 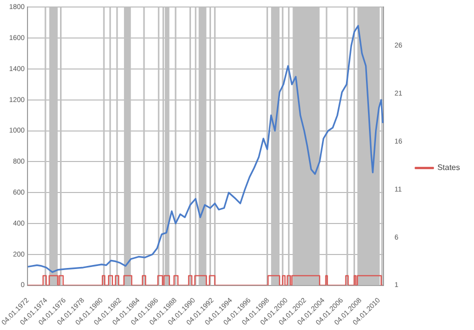 What do you see at coordinates (448, 167) in the screenshot?
I see `legend-label: States` at bounding box center [448, 167].